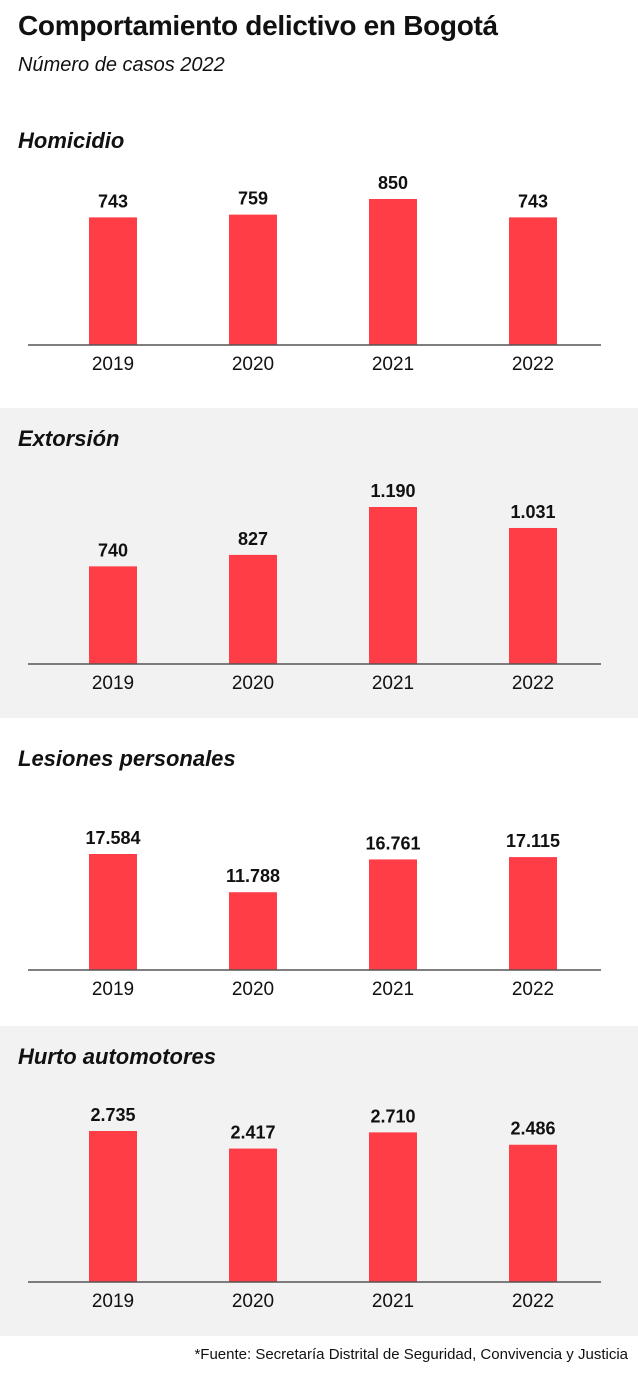  I want to click on bar-chart-extorsion: 740 2019 827 2020 1.190 2021 1.031 2022, so click(314, 587).